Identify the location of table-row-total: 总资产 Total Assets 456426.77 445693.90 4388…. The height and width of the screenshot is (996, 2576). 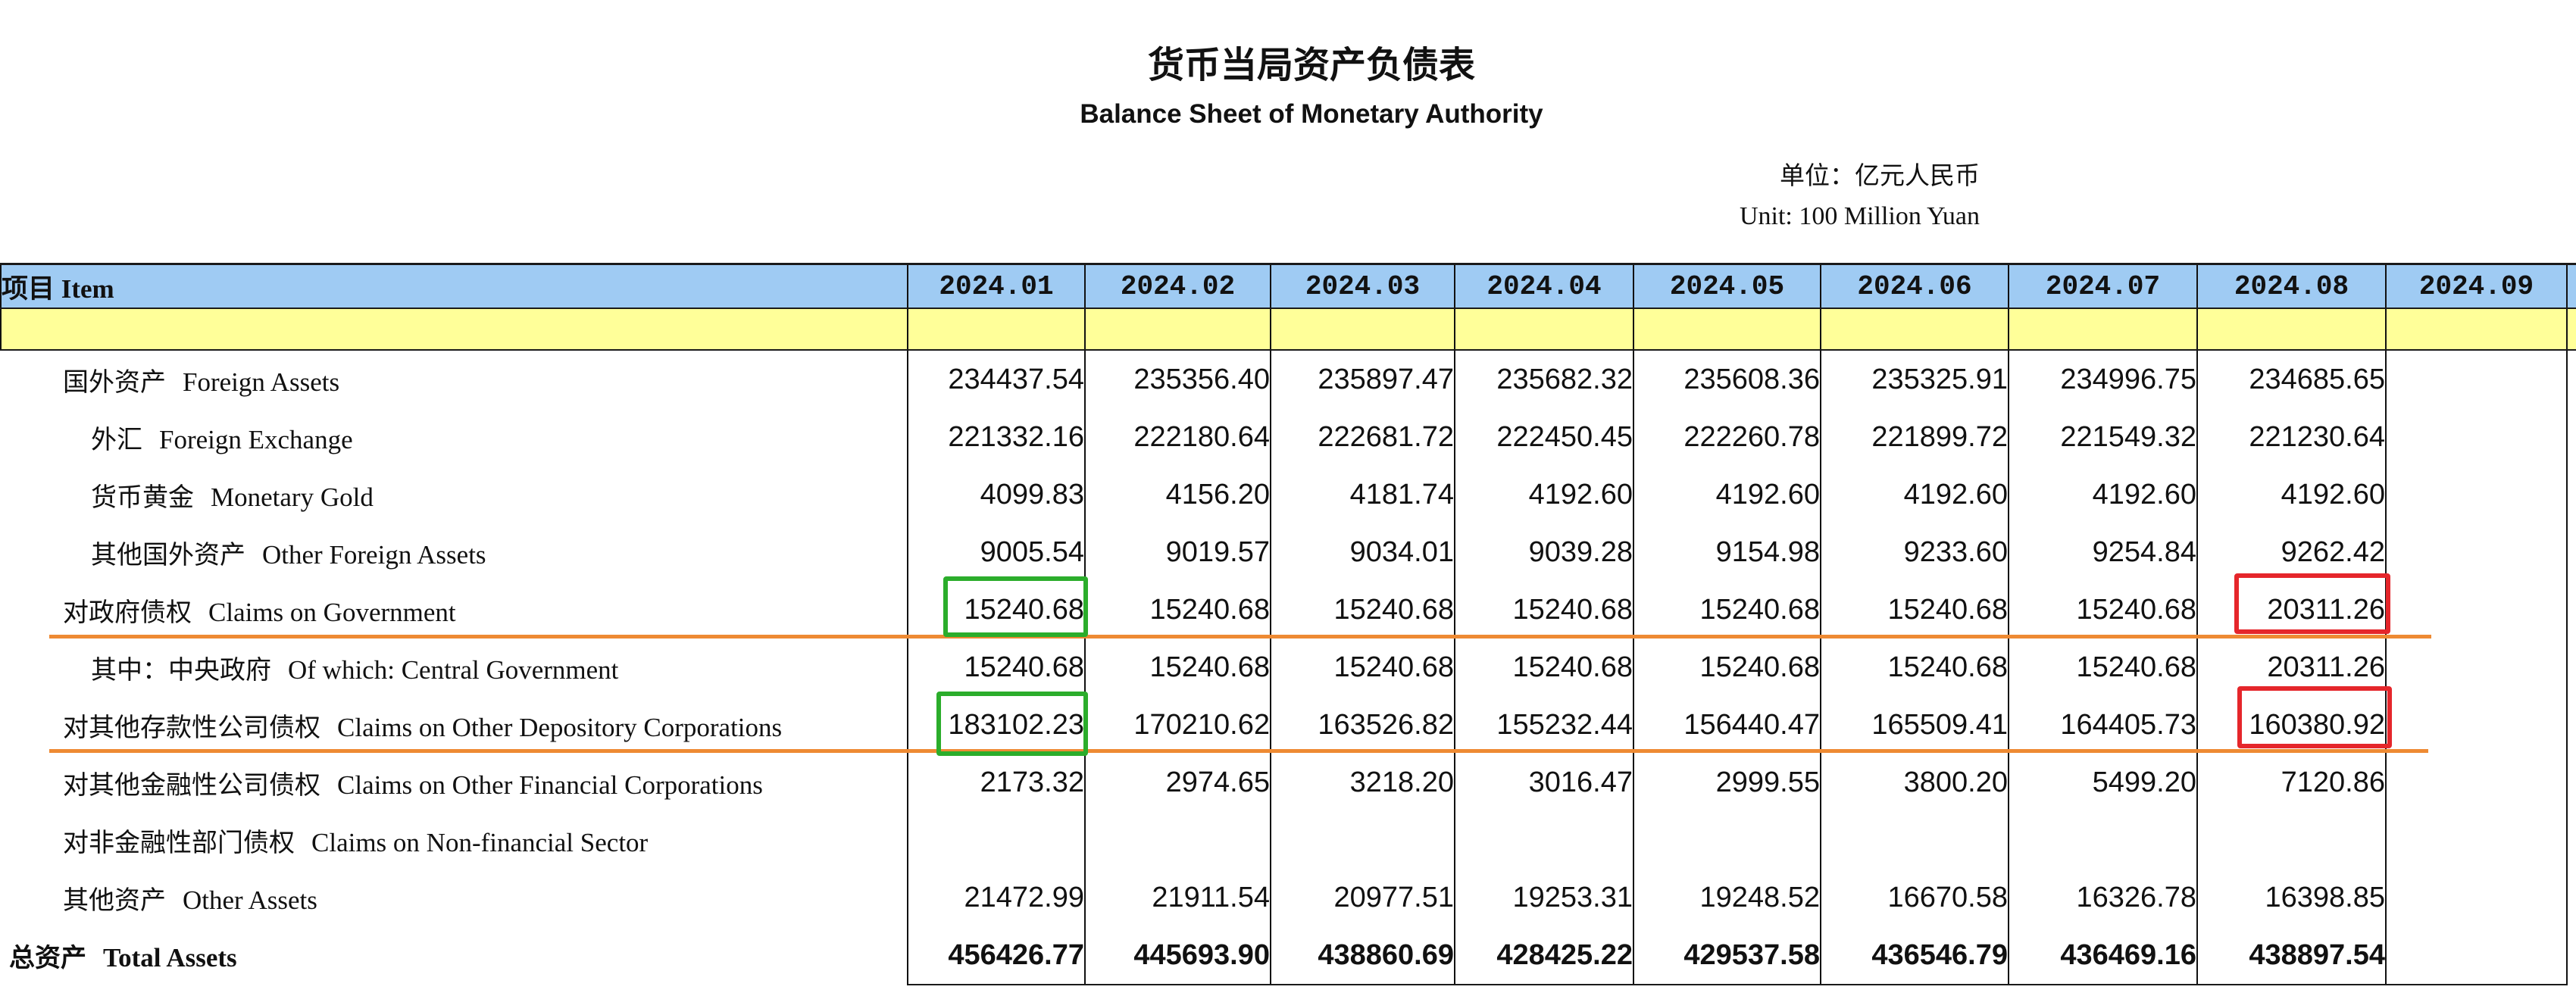
(1288, 955).